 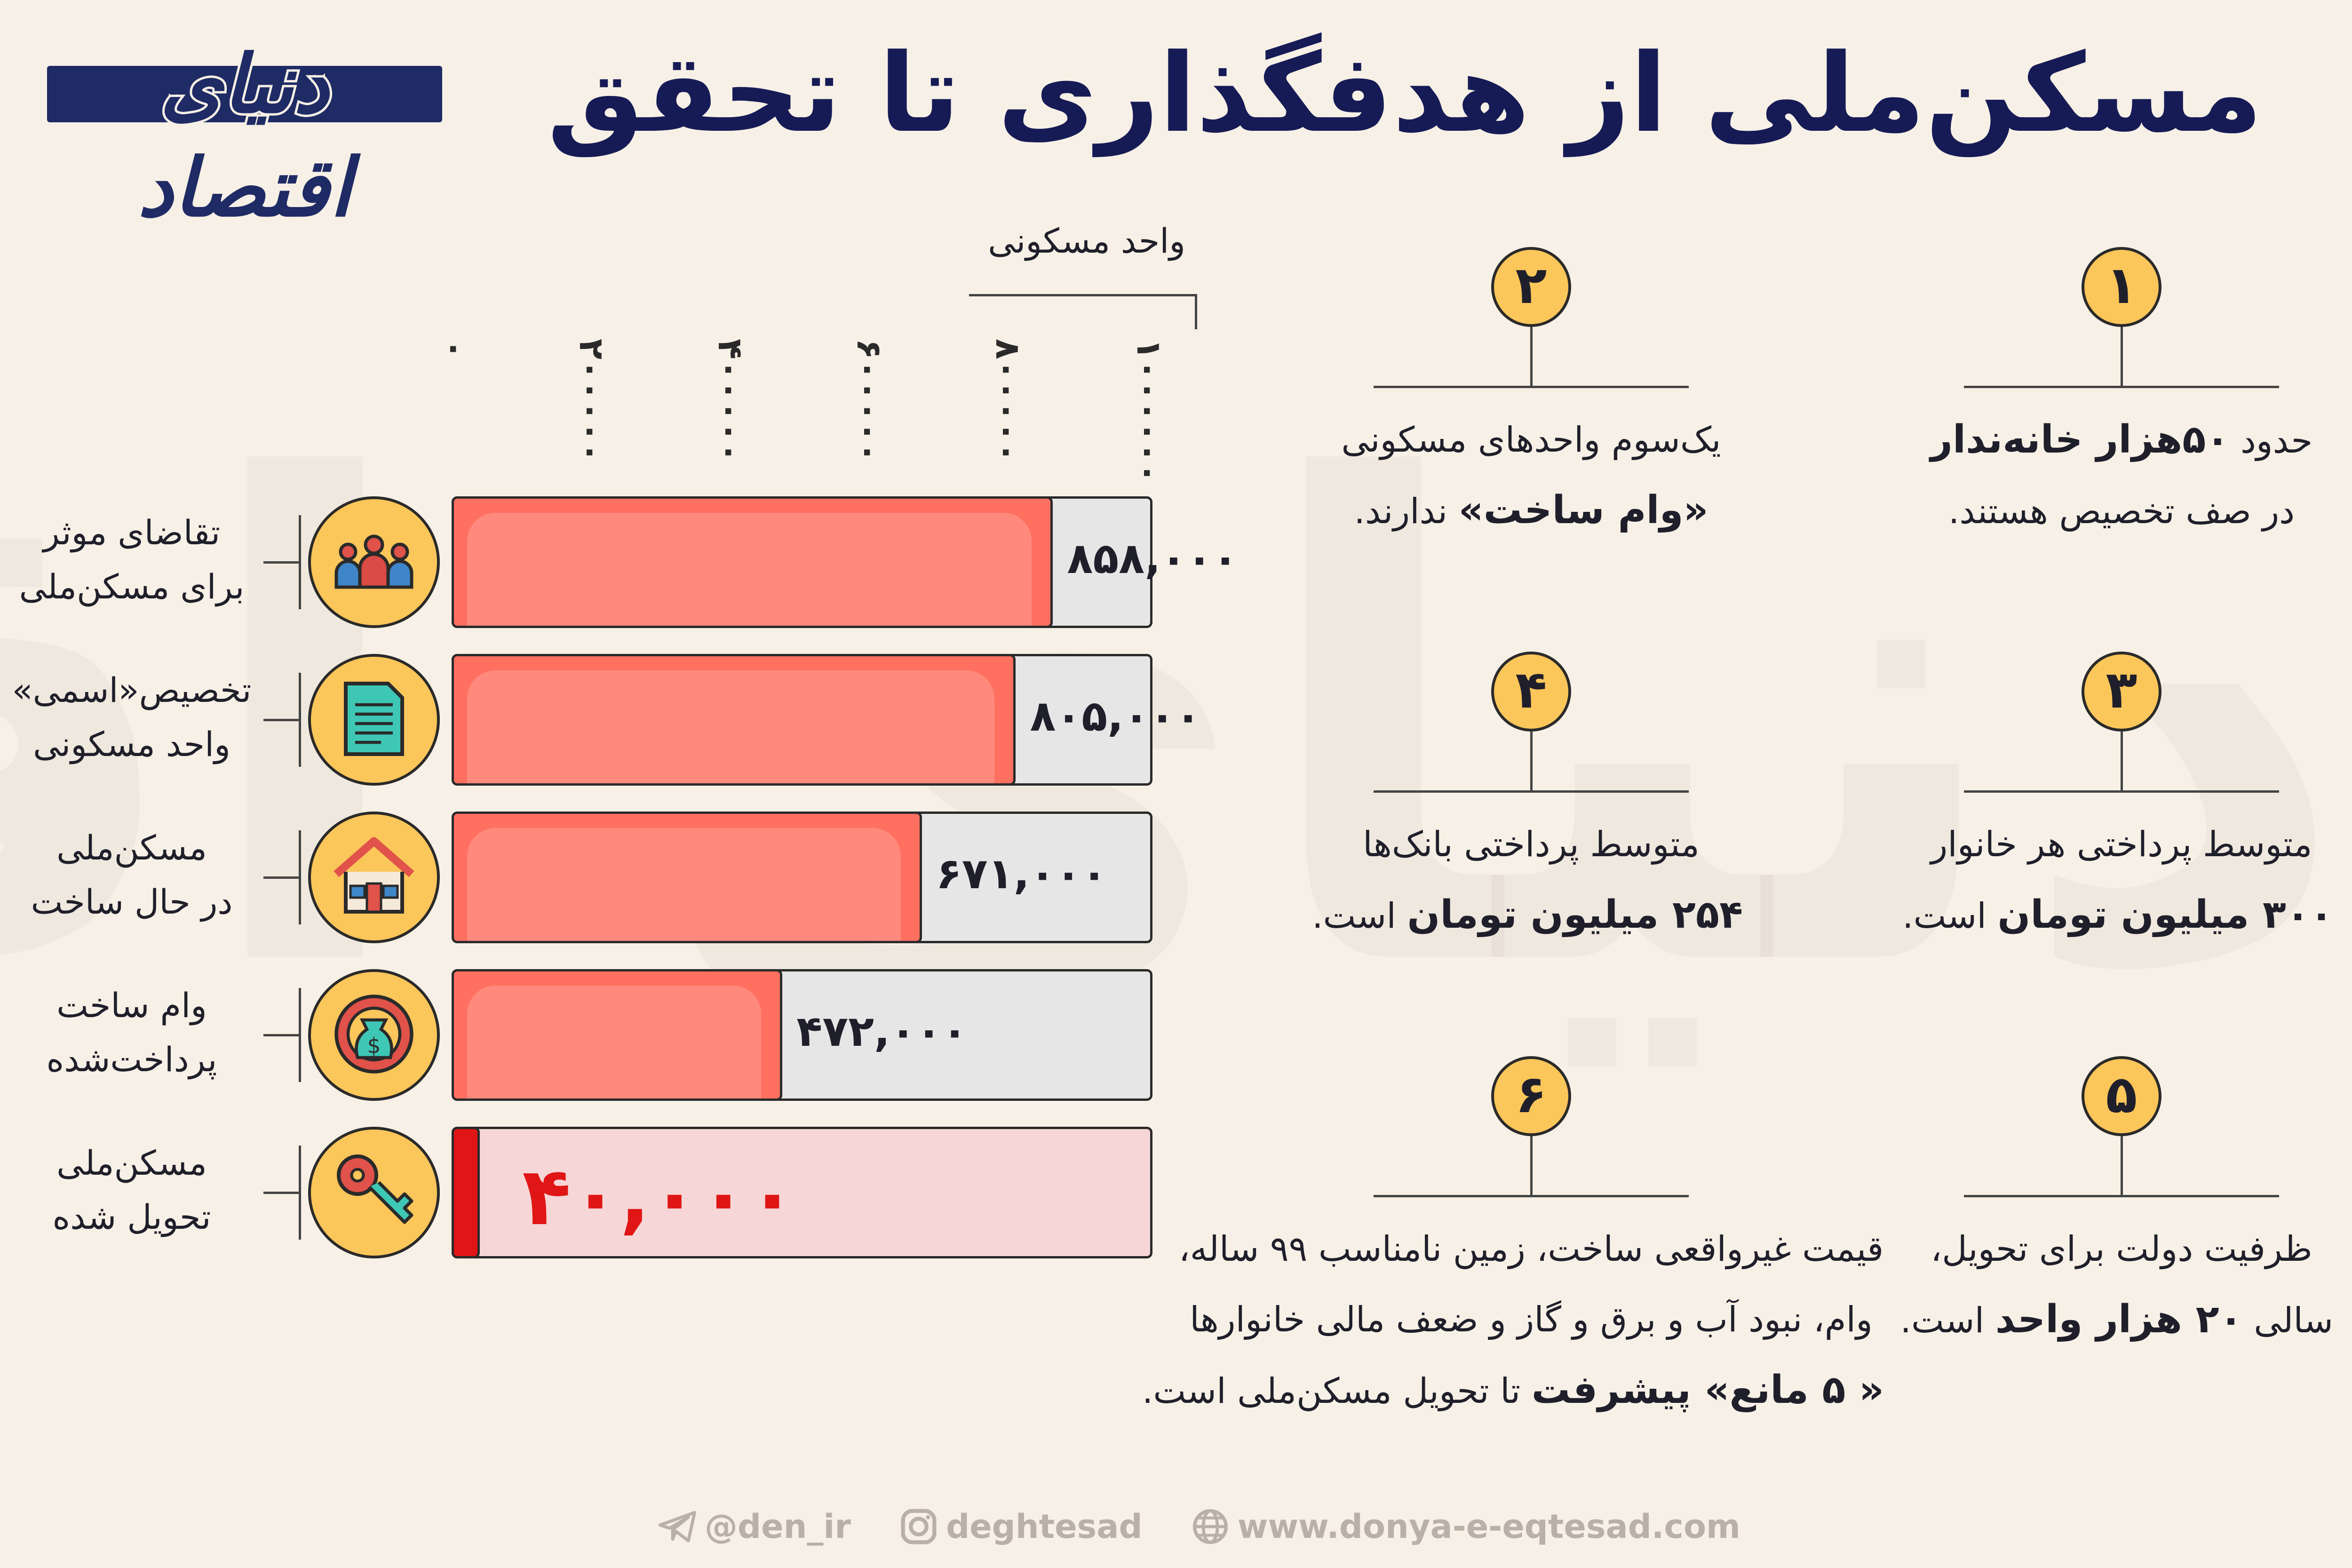 What do you see at coordinates (1083, 311) in the screenshot?
I see `unit-label-bracket` at bounding box center [1083, 311].